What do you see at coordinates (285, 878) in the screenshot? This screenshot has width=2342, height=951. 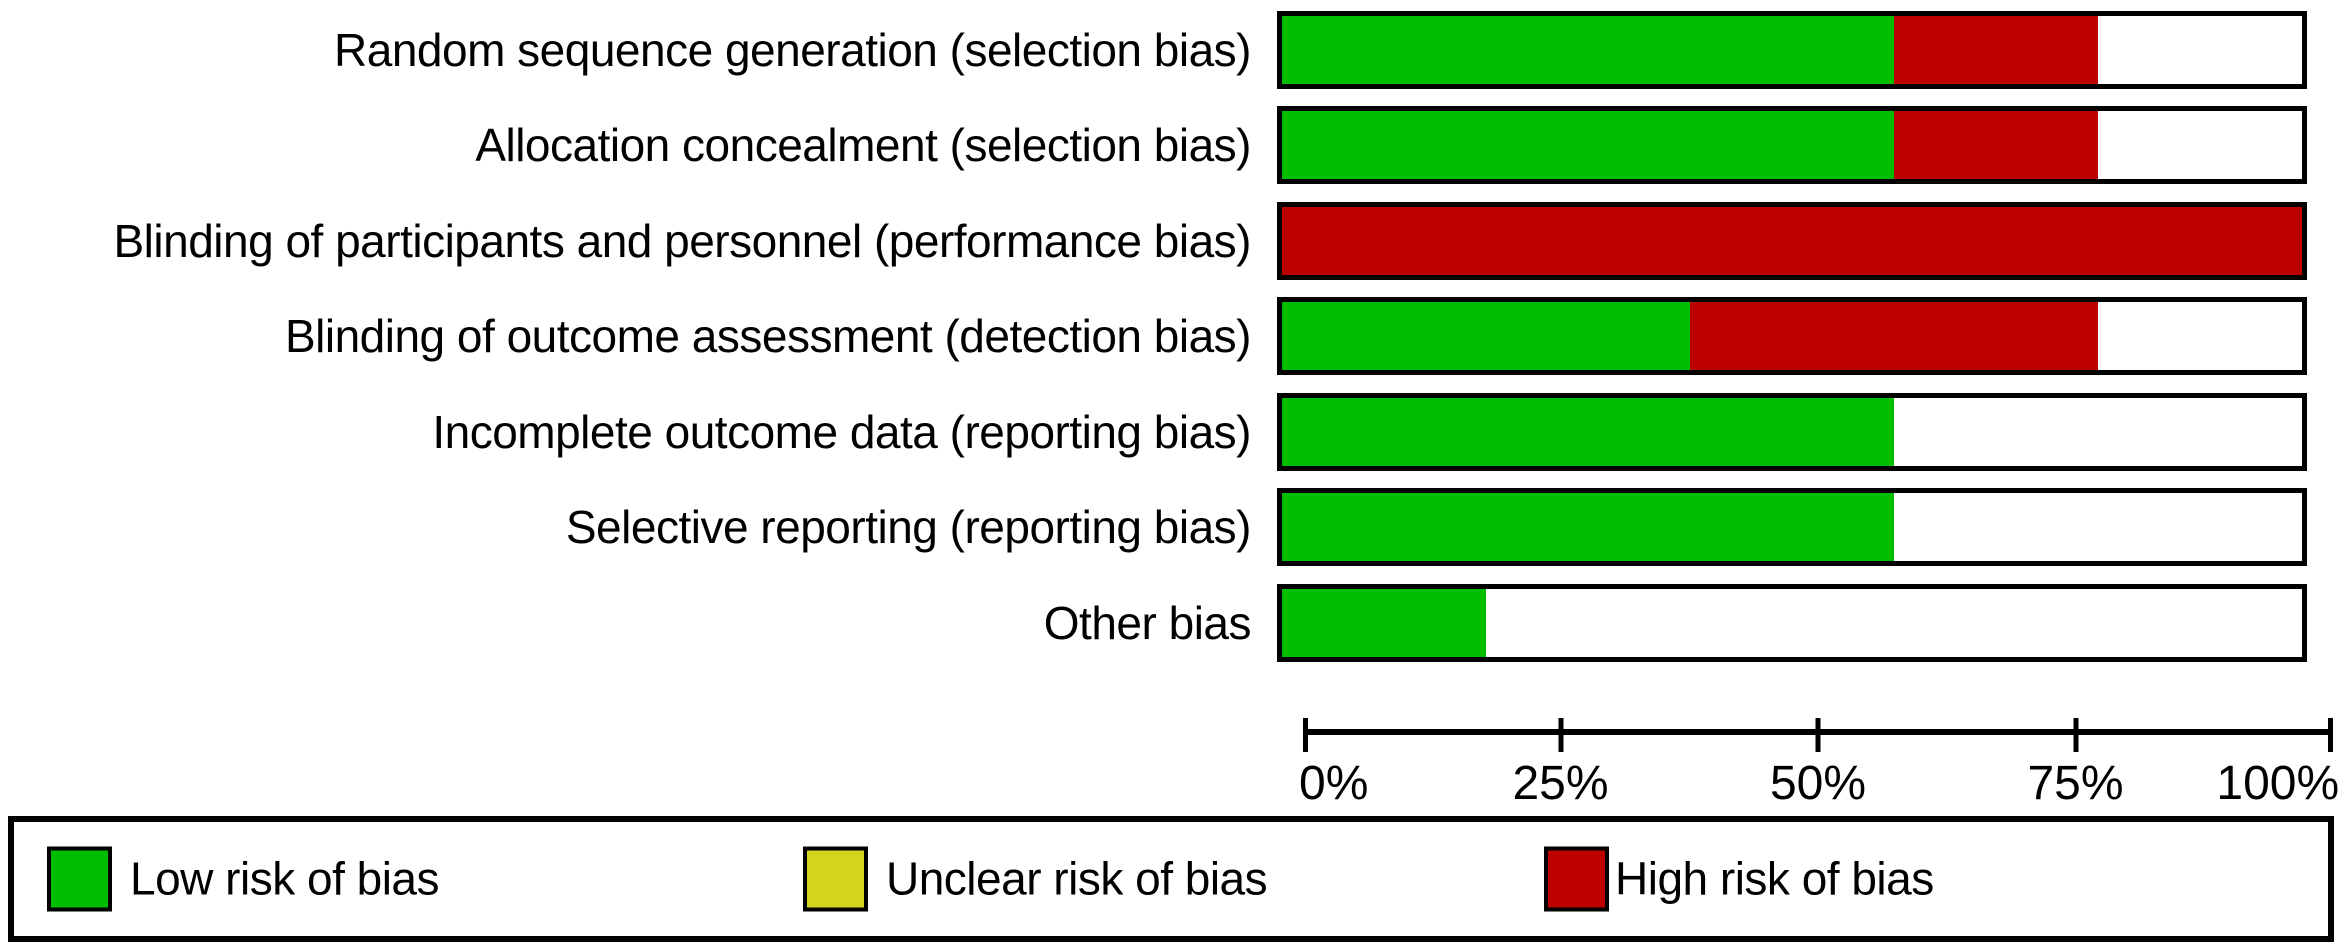 I see `legend-label-low-risk: Low risk of bias` at bounding box center [285, 878].